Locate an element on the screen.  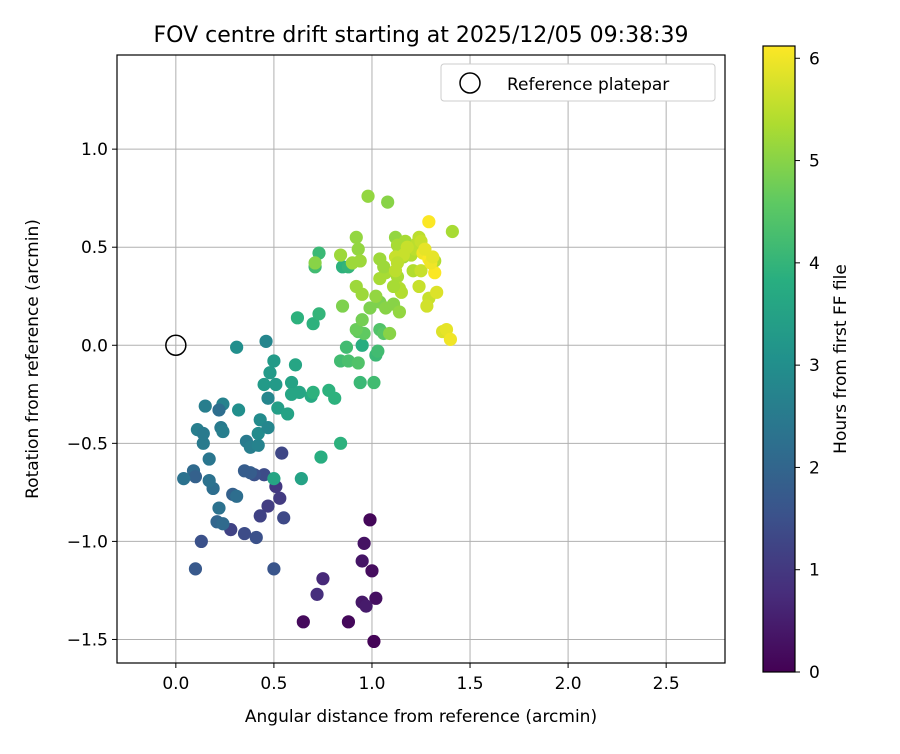
legend-label: Reference platepar is located at coordinates (588, 85).